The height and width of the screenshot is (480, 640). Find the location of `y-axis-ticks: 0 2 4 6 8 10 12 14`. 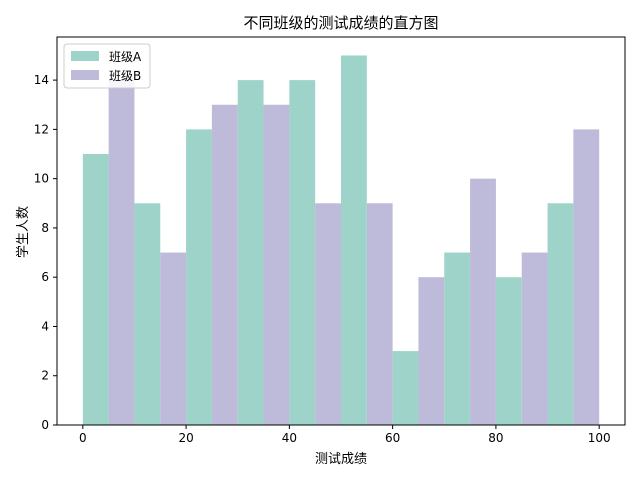

y-axis-ticks: 0 2 4 6 8 10 12 14 is located at coordinates (45, 252).